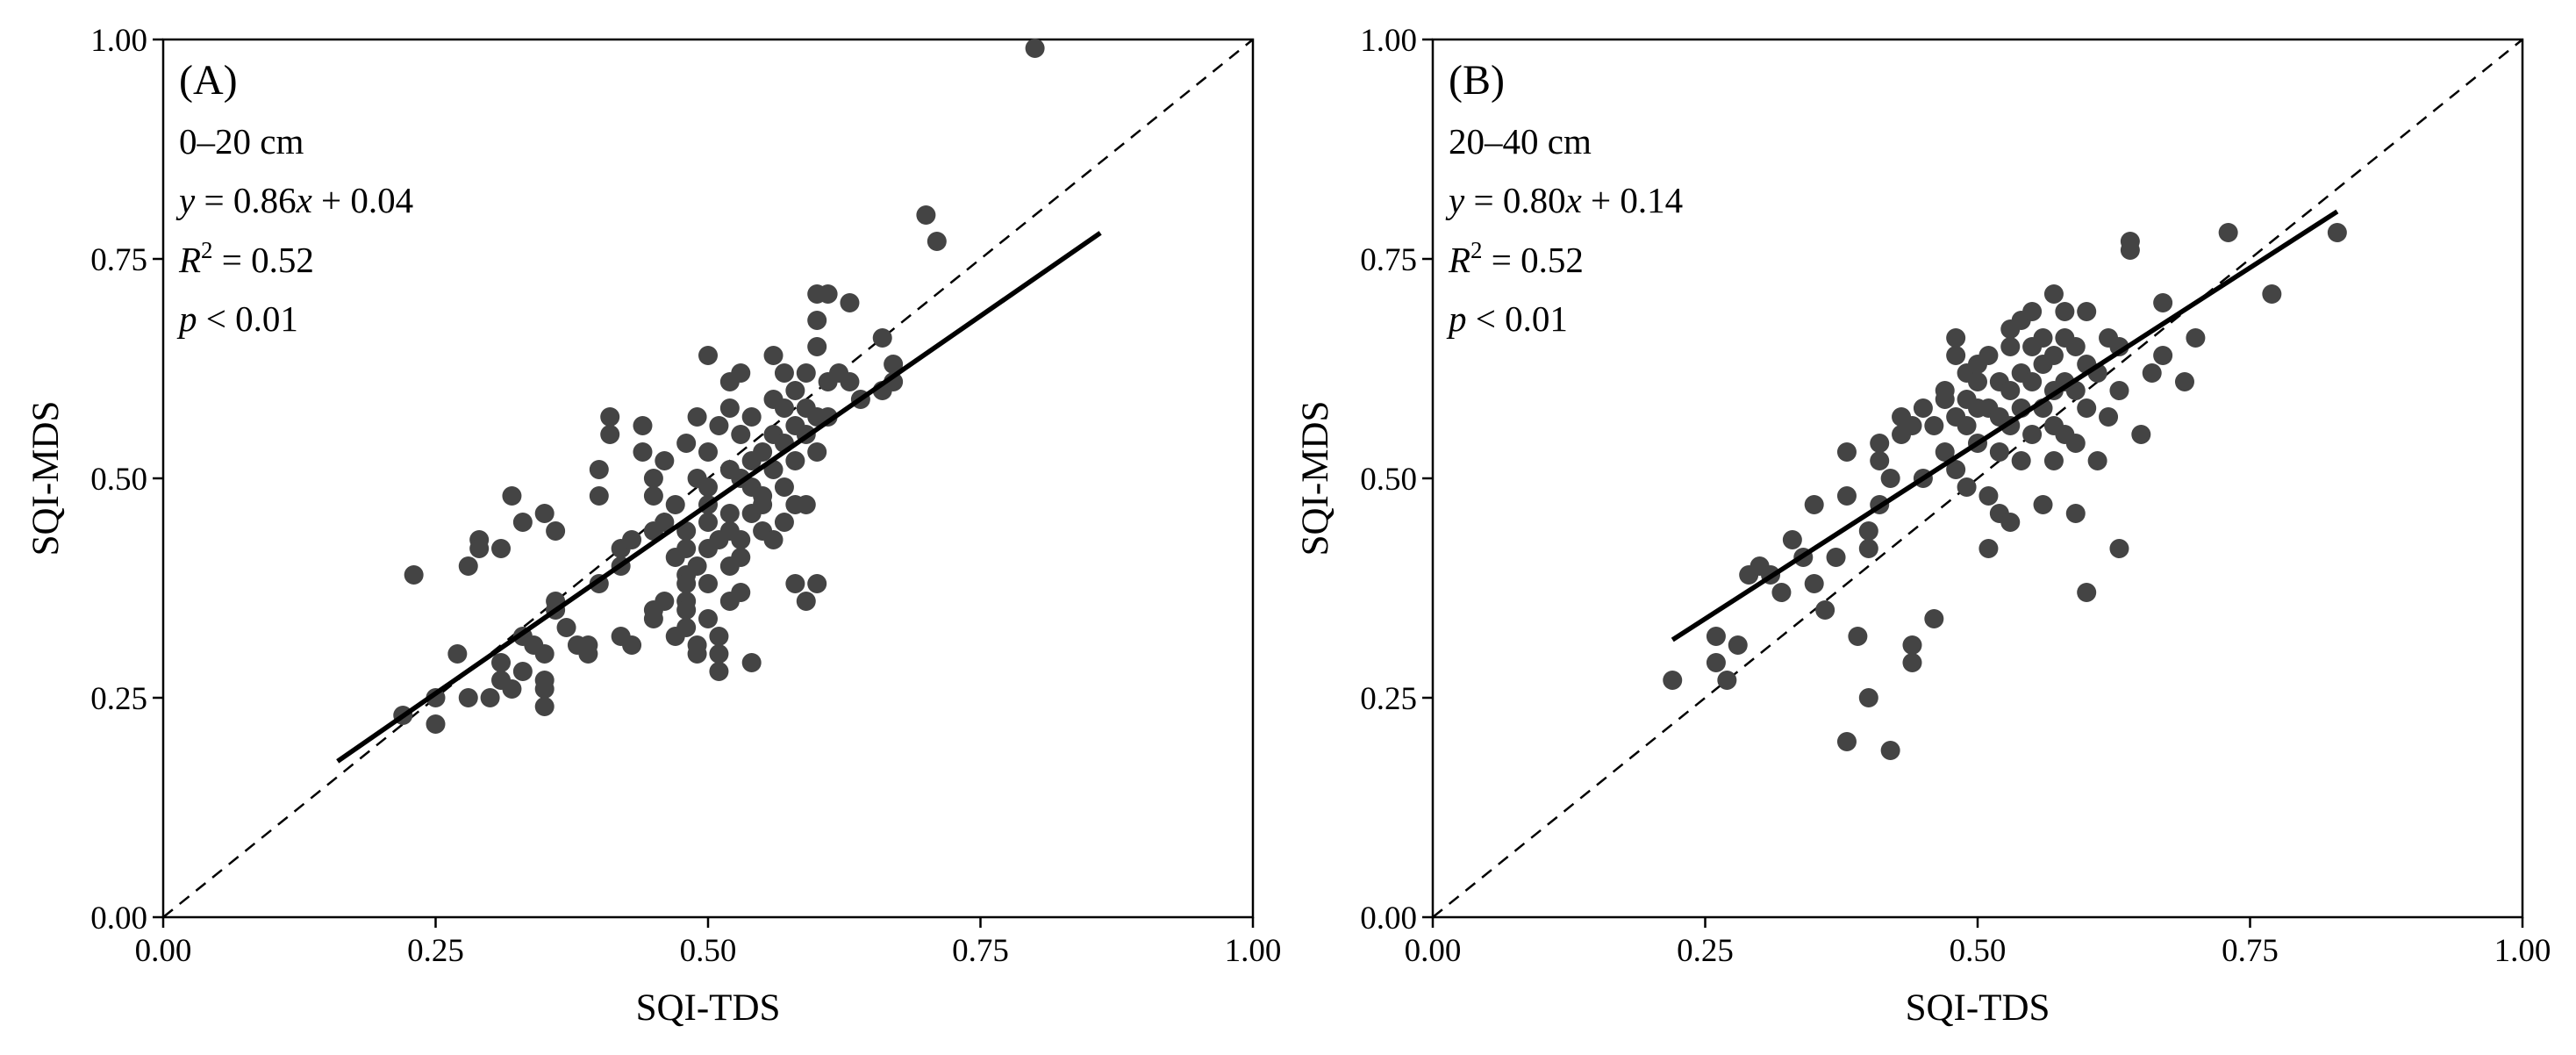 The image size is (2576, 1055). Describe the element at coordinates (708, 1008) in the screenshot. I see `panel-a-x-axis-label: SQI-TDS` at that location.